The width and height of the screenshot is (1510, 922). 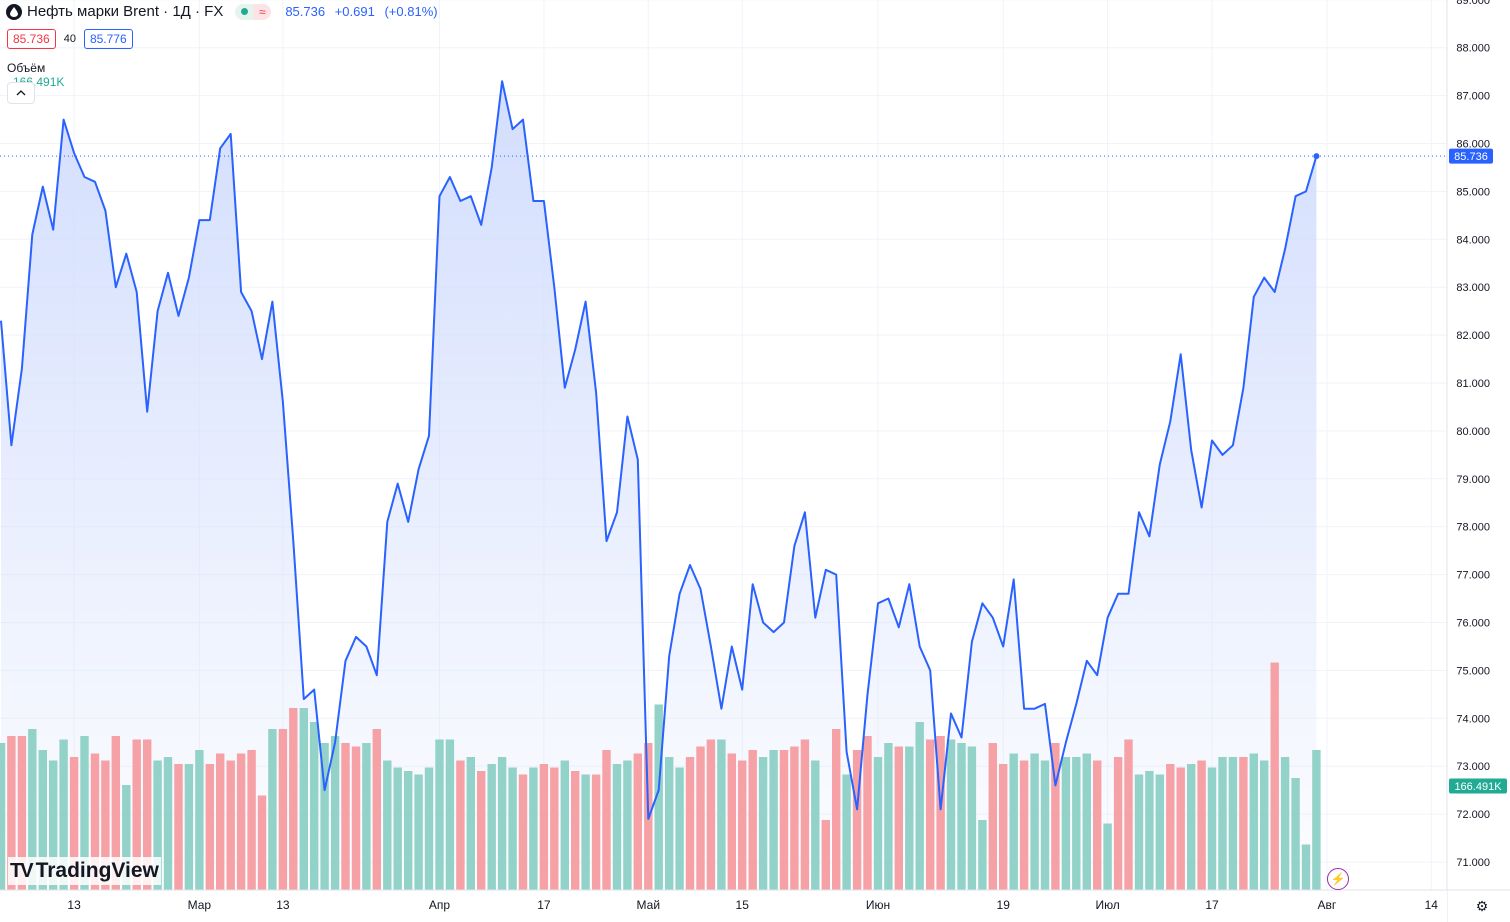 I want to click on price-change-pct: (+0.81%), so click(x=411, y=11).